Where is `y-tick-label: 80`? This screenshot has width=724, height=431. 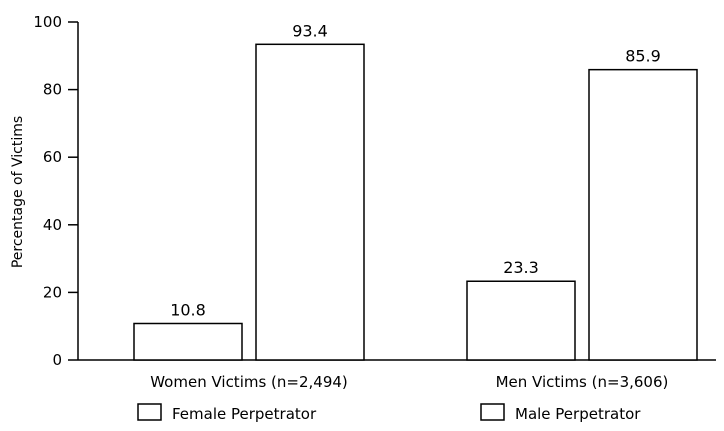 y-tick-label: 80 is located at coordinates (52, 90).